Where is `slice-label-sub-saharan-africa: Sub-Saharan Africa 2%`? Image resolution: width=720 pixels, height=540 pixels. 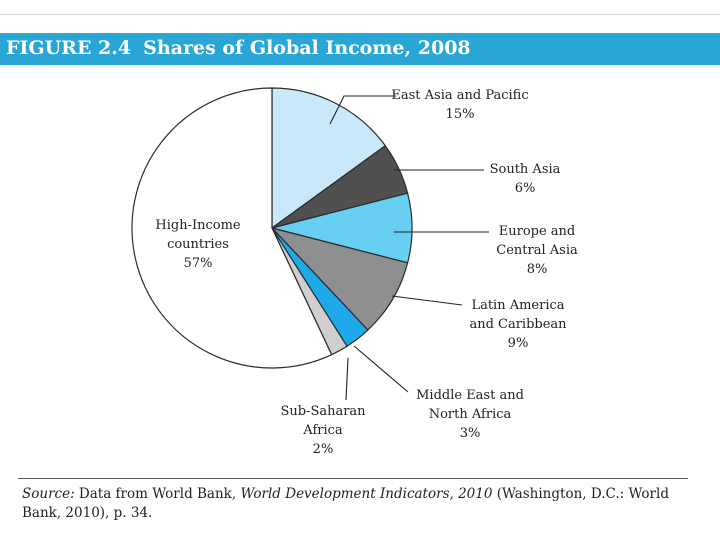
slice-label-sub-saharan-africa: Sub-Saharan Africa 2% is located at coordinates (322, 430).